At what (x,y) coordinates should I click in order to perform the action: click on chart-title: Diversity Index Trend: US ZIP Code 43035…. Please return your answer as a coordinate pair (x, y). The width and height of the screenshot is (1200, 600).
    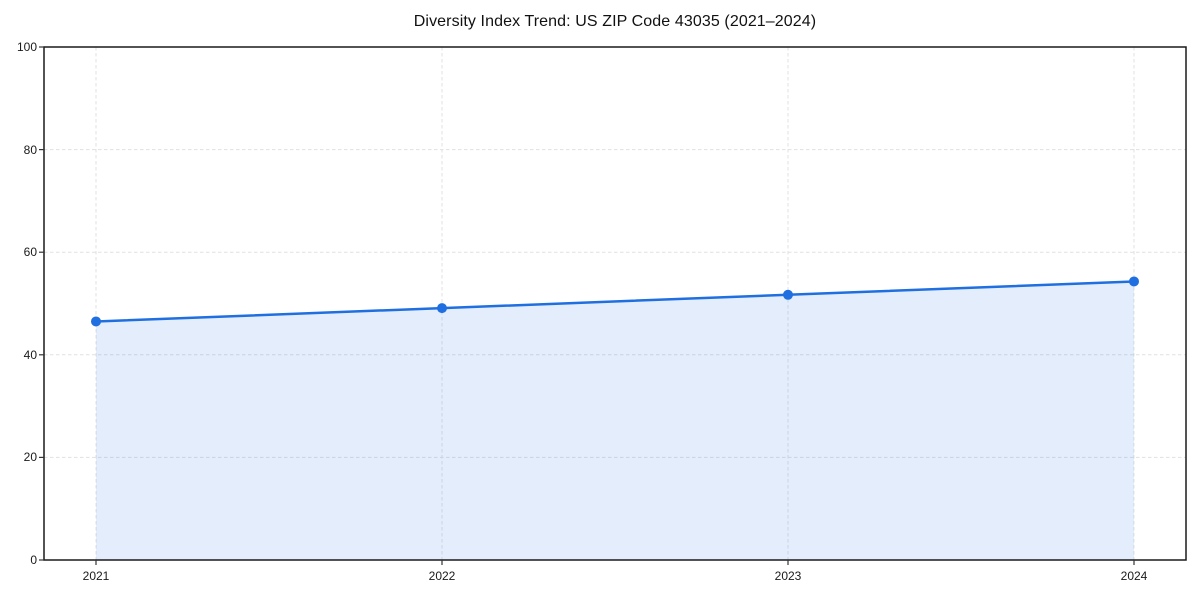
    Looking at the image, I should click on (615, 21).